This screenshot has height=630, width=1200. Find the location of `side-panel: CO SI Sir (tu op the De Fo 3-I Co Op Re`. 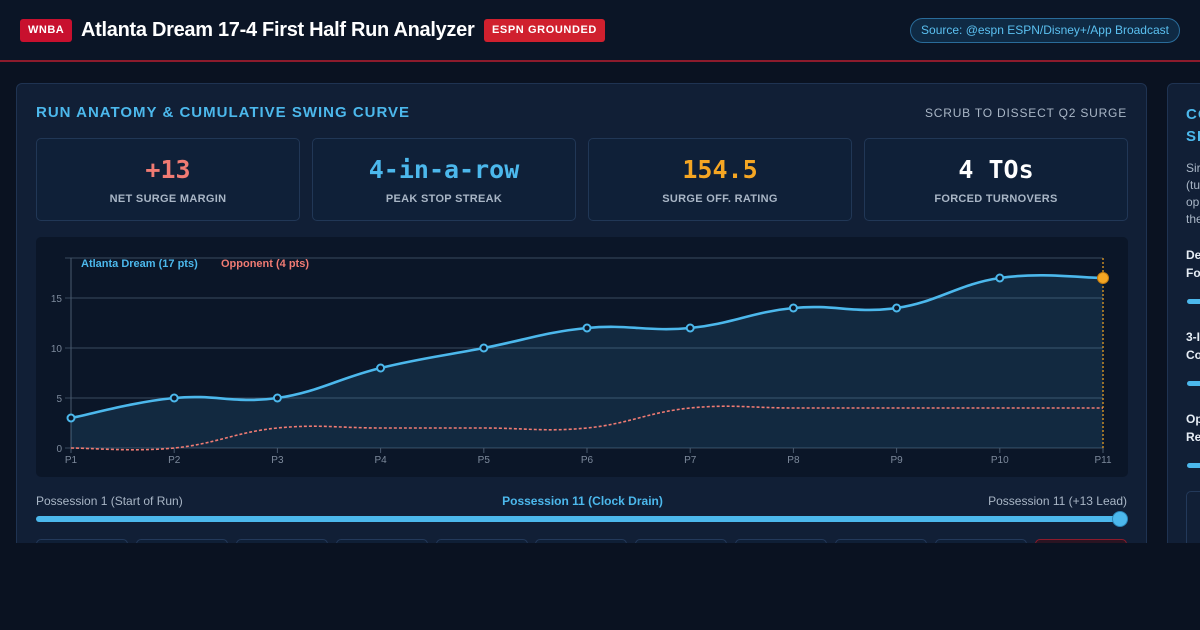

side-panel: CO SI Sir (tu op the De Fo 3-I Co Op Re is located at coordinates (1183, 318).